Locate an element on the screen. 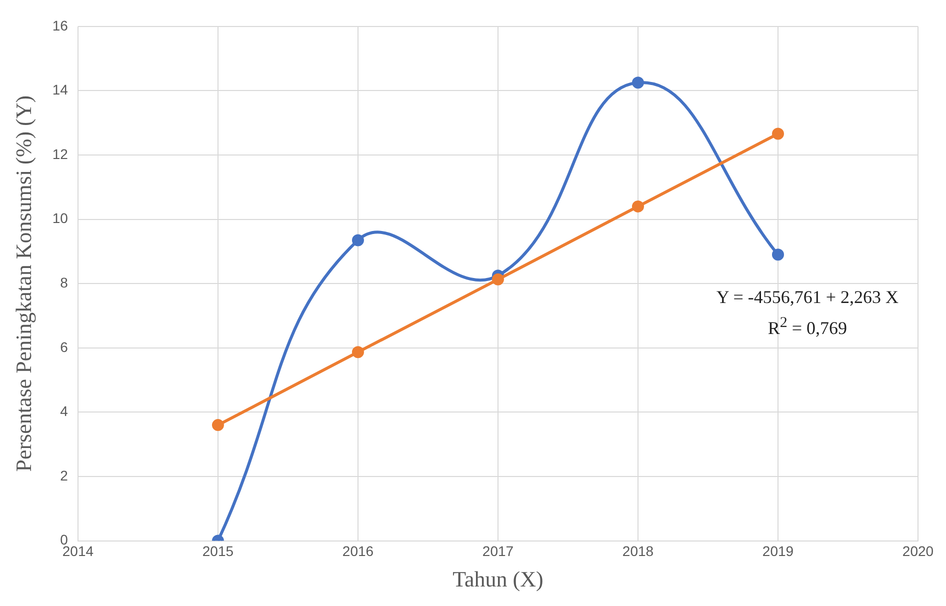  y-axis-title: Persentase Peningkatan Konsumsi (%) (Y) is located at coordinates (23, 283).